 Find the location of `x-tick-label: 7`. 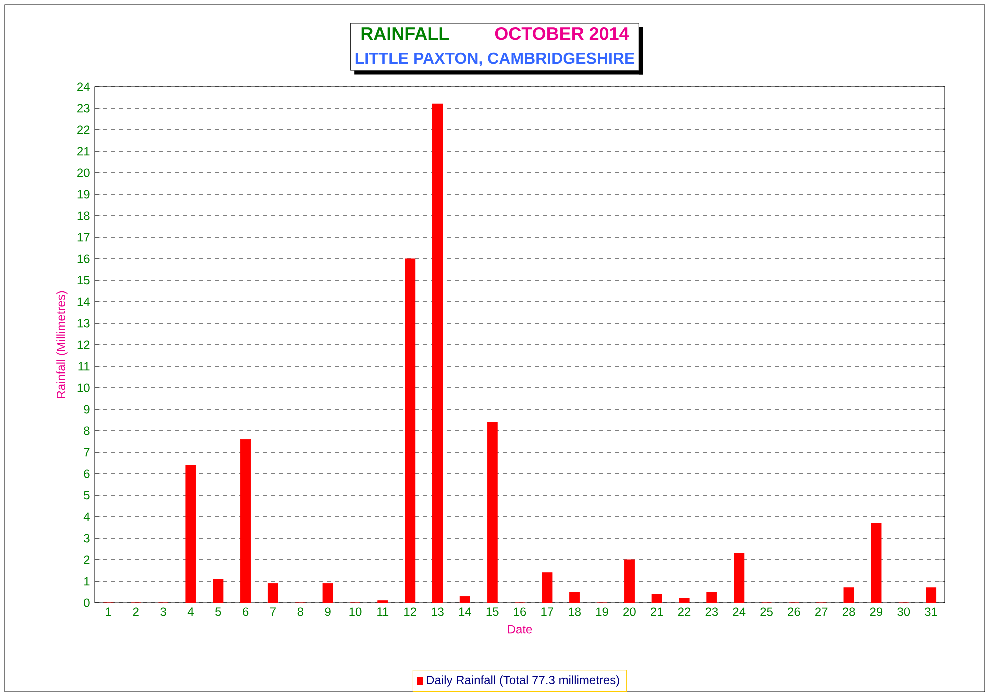

x-tick-label: 7 is located at coordinates (273, 612).